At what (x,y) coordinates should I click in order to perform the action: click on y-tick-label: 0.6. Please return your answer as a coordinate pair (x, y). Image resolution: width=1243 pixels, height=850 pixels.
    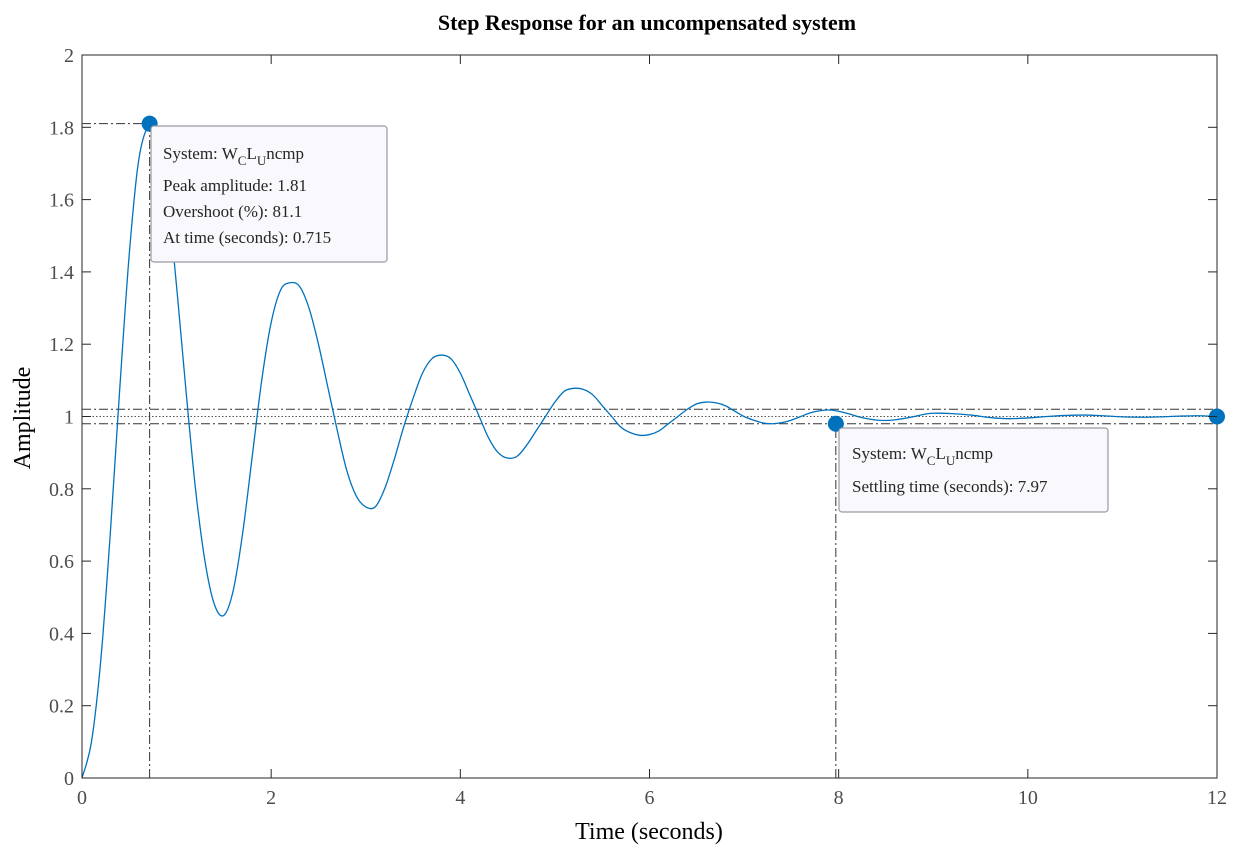
    Looking at the image, I should click on (61, 562).